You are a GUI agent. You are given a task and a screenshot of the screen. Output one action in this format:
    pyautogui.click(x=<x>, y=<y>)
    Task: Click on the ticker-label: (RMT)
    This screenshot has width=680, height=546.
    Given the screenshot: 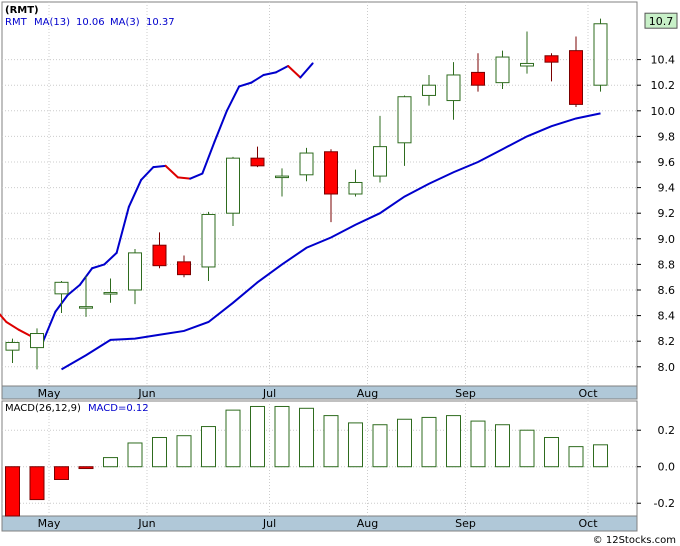 What is the action you would take?
    pyautogui.click(x=22, y=10)
    